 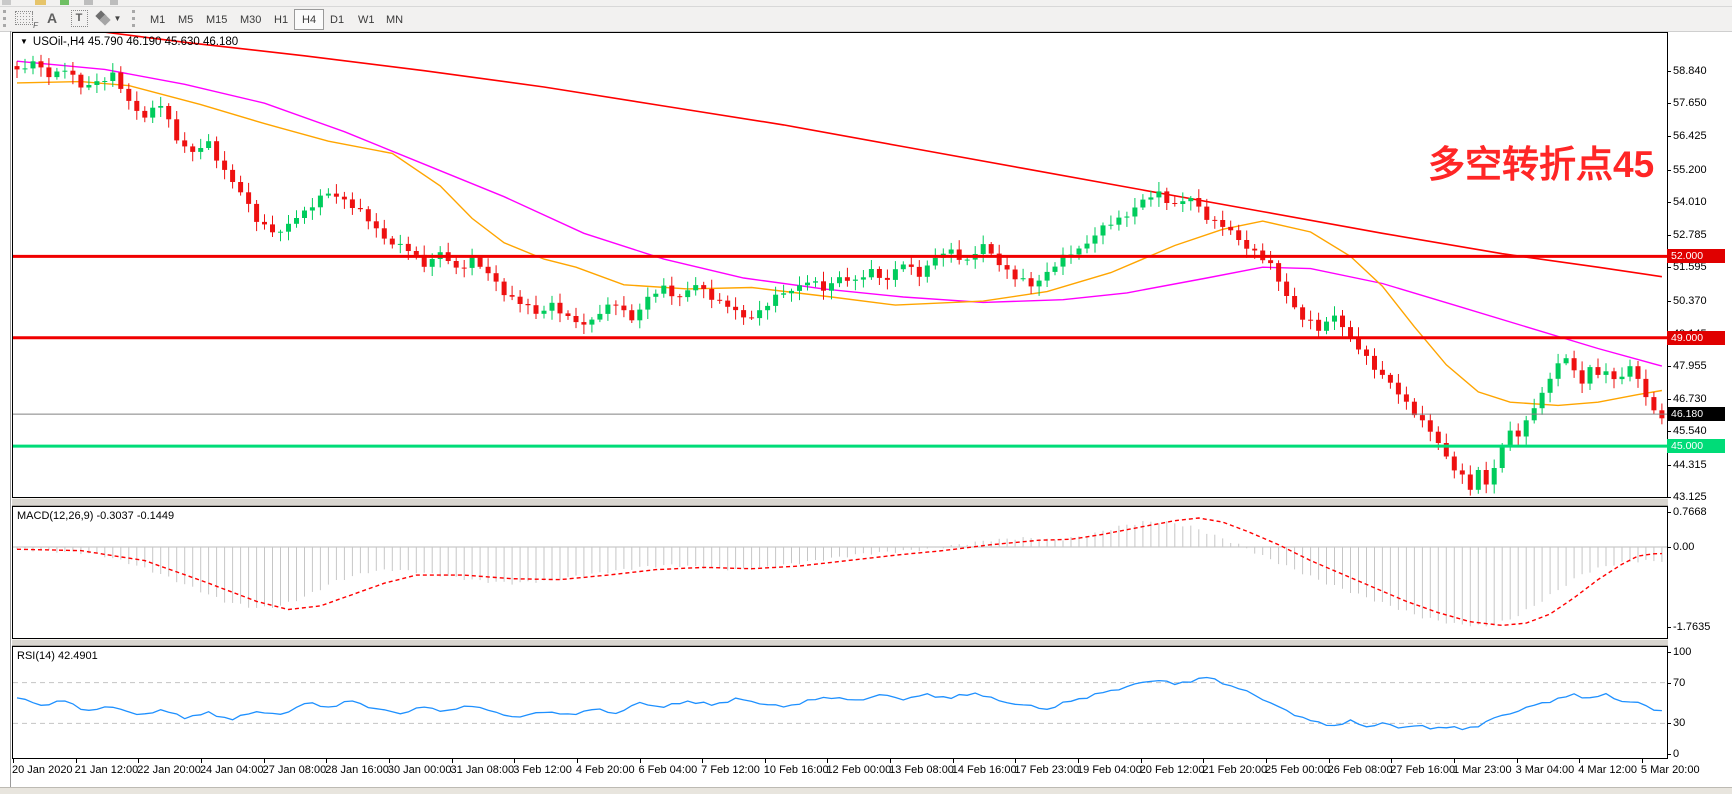 What do you see at coordinates (1676, 754) in the screenshot?
I see `rsi-tick-label: 0` at bounding box center [1676, 754].